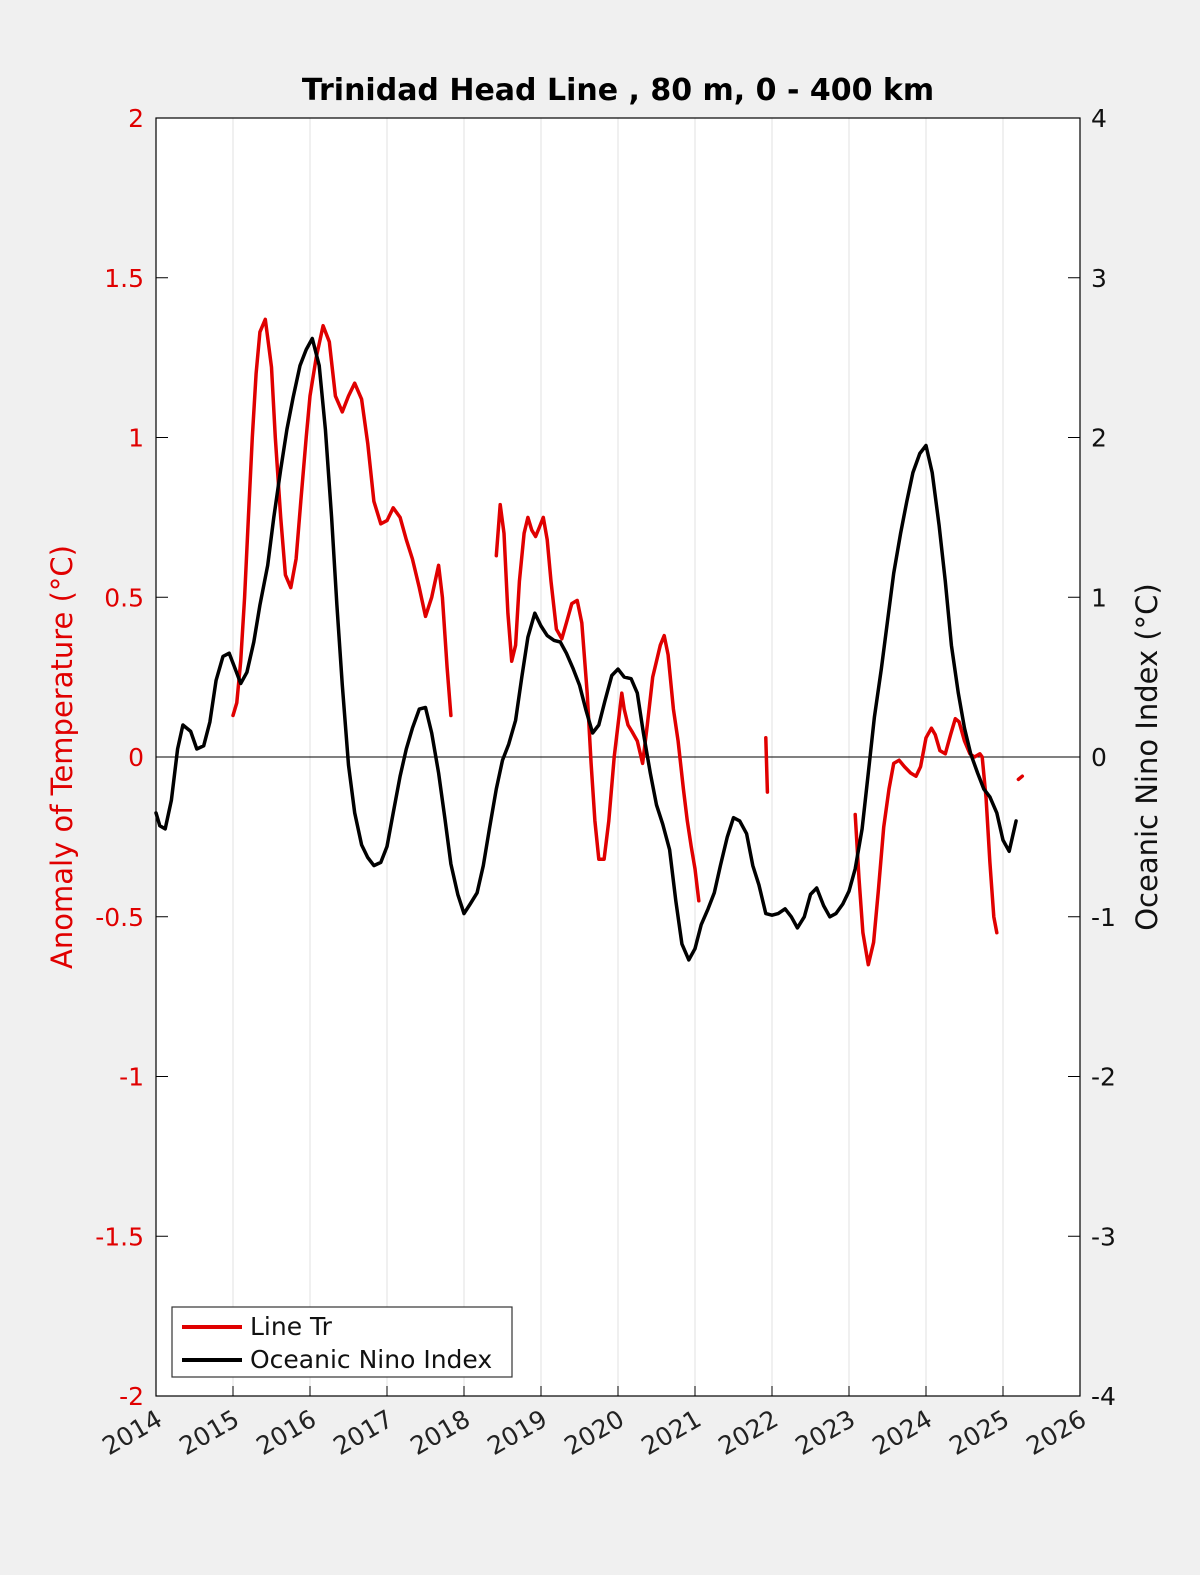 This screenshot has height=1575, width=1200. Describe the element at coordinates (119, 1236) in the screenshot. I see `y-tick-label-left: -1.5` at that location.